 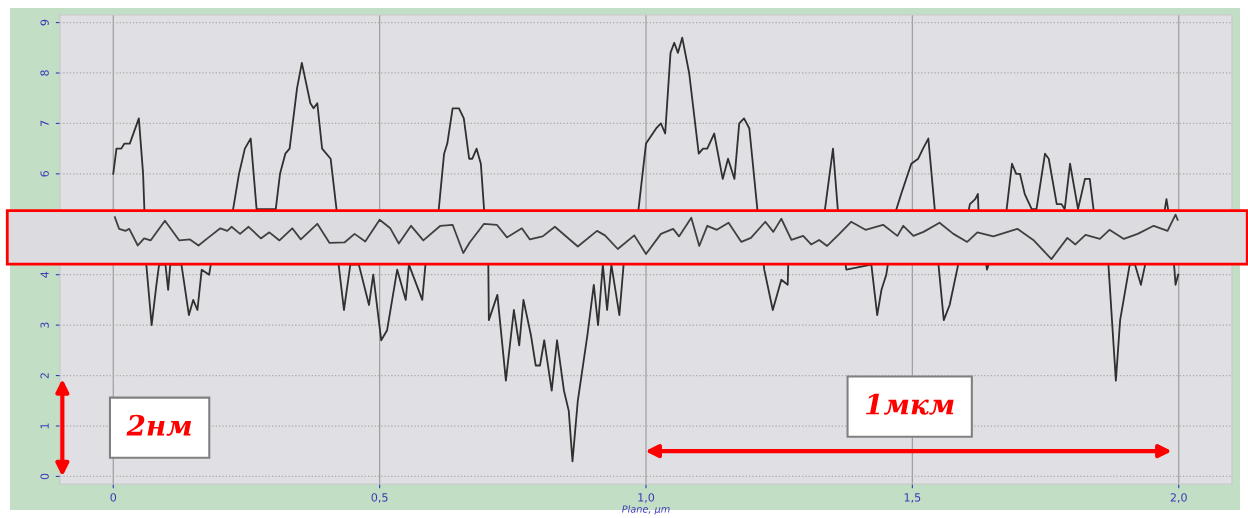 I want to click on x-tick-label: 1,0, so click(x=646, y=498).